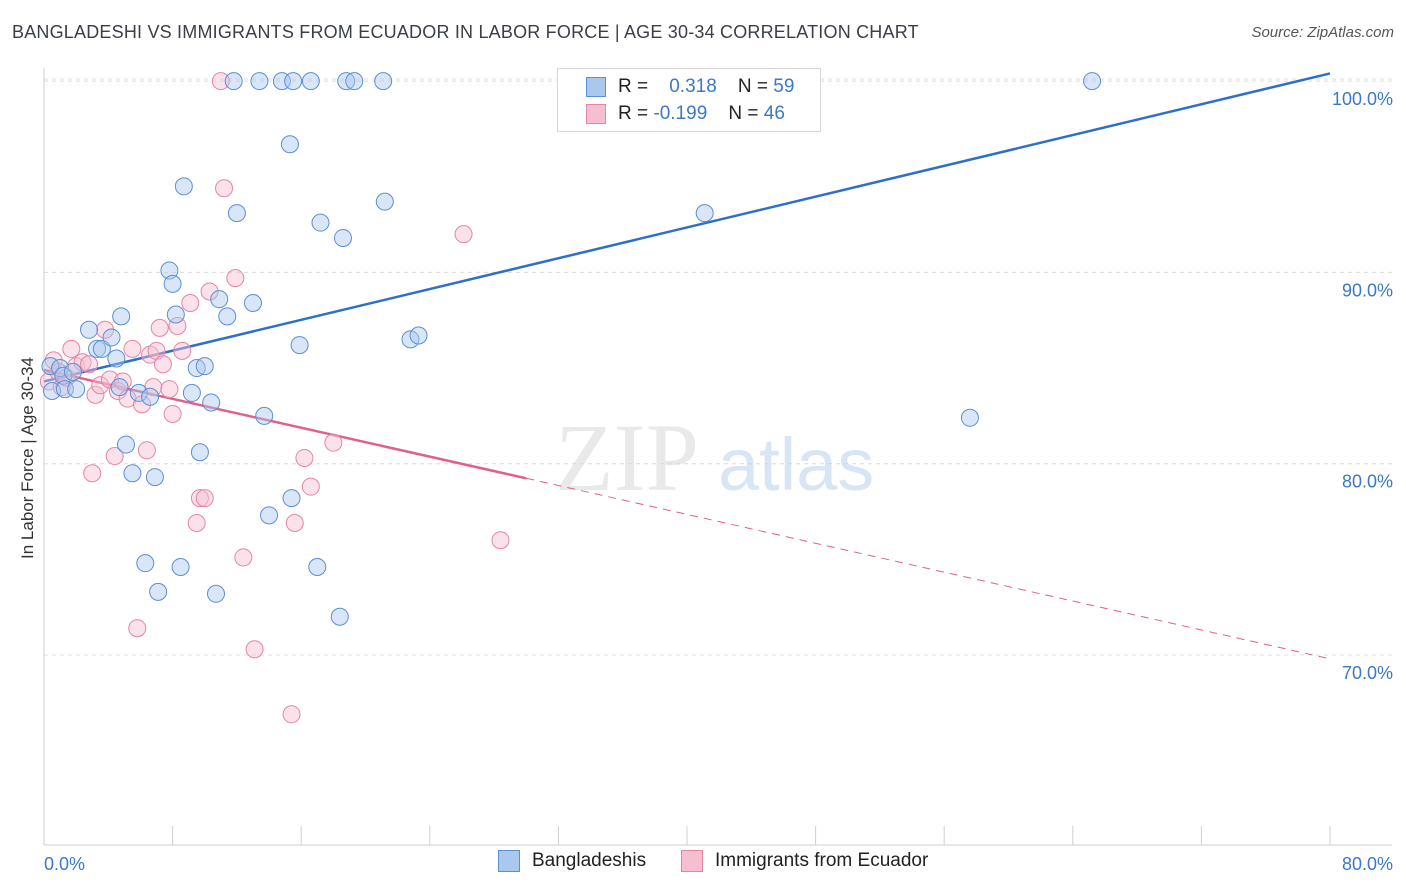  What do you see at coordinates (596, 87) in the screenshot?
I see `legend-swatch-blue` at bounding box center [596, 87].